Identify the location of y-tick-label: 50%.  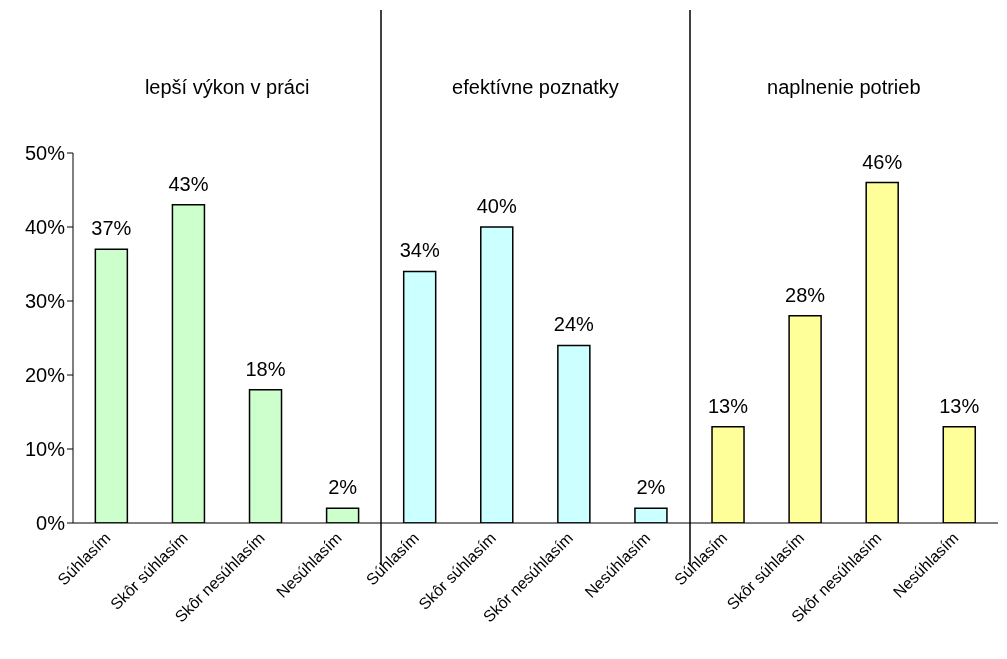
(45, 153).